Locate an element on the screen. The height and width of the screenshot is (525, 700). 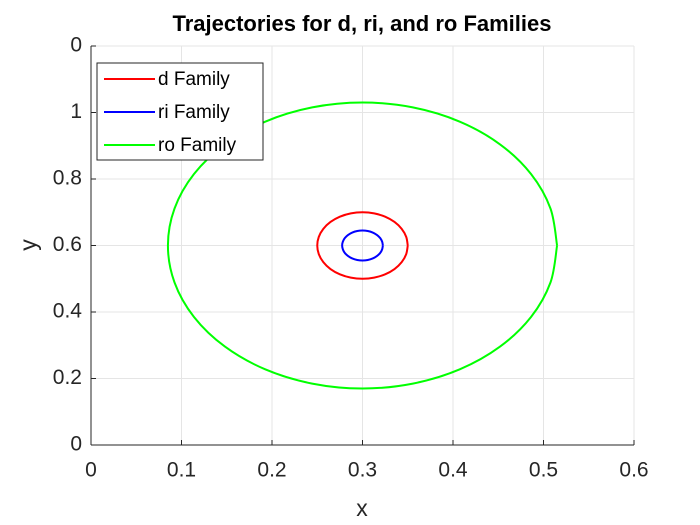
x-tick-label: 0.5 is located at coordinates (543, 470).